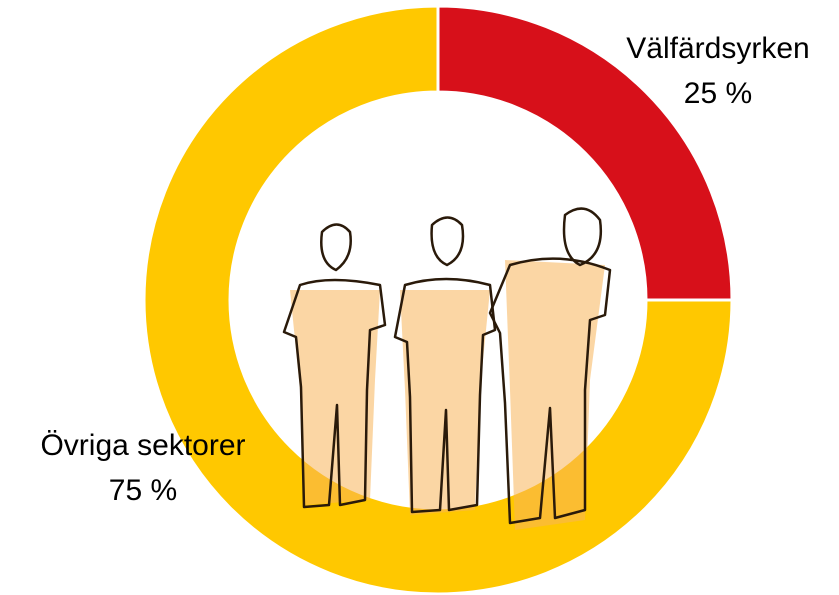 The height and width of the screenshot is (595, 839). Describe the element at coordinates (142, 445) in the screenshot. I see `category-label: Övriga sektorer` at that location.